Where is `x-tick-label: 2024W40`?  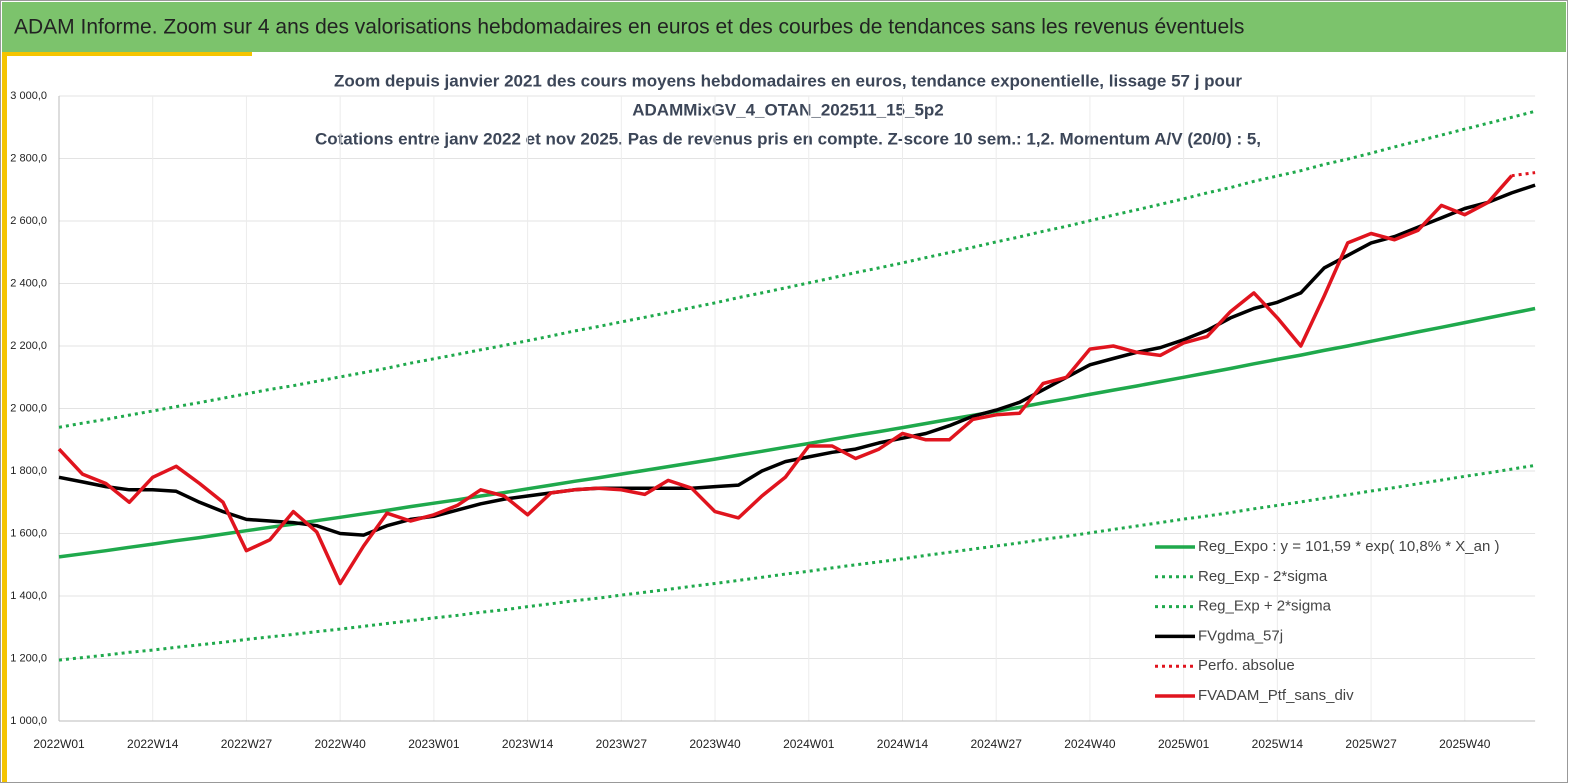 x-tick-label: 2024W40 is located at coordinates (1090, 744).